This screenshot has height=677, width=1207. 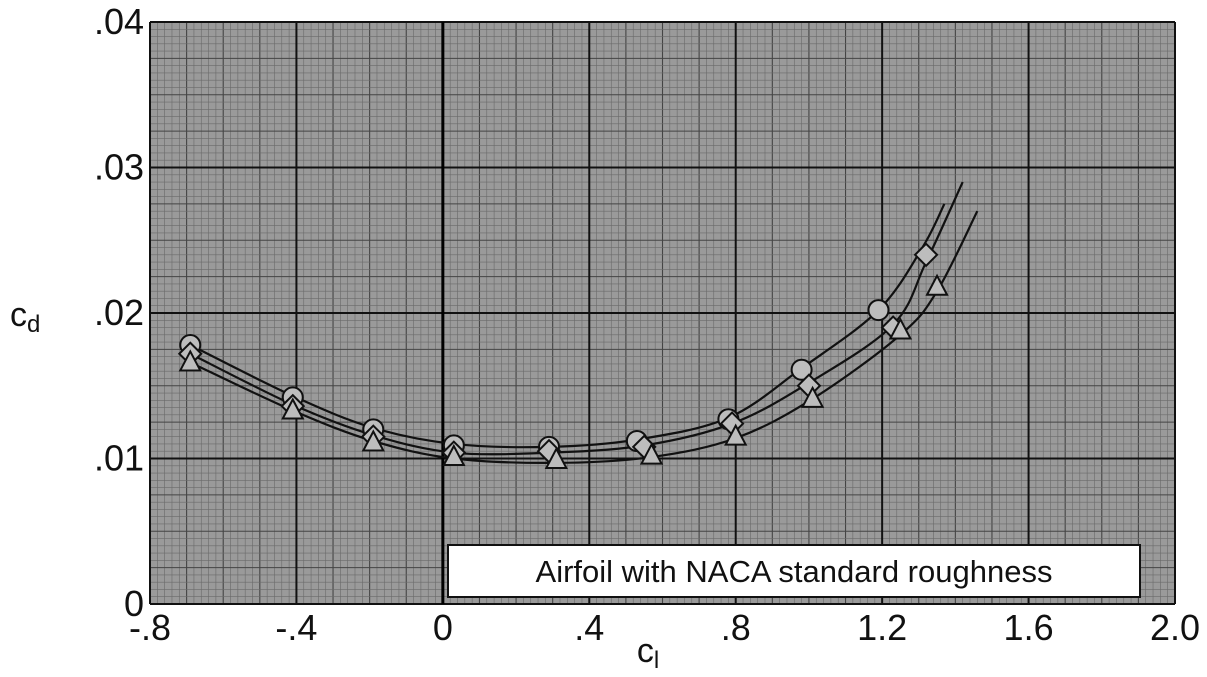 What do you see at coordinates (134, 603) in the screenshot?
I see `y-tick-label: 0` at bounding box center [134, 603].